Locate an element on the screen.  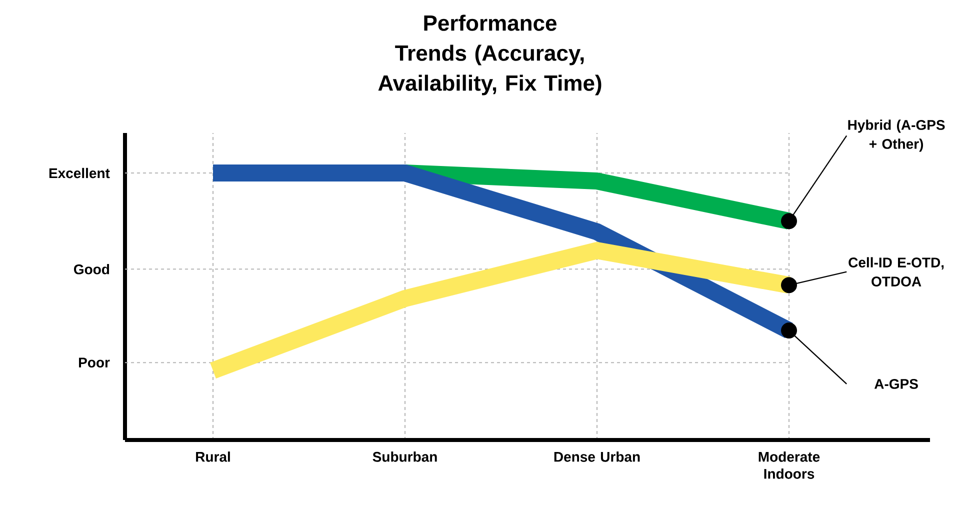
chart-title: Performance Trends (Accuracy, Availability, Fix Time) is located at coordinates (490, 55).